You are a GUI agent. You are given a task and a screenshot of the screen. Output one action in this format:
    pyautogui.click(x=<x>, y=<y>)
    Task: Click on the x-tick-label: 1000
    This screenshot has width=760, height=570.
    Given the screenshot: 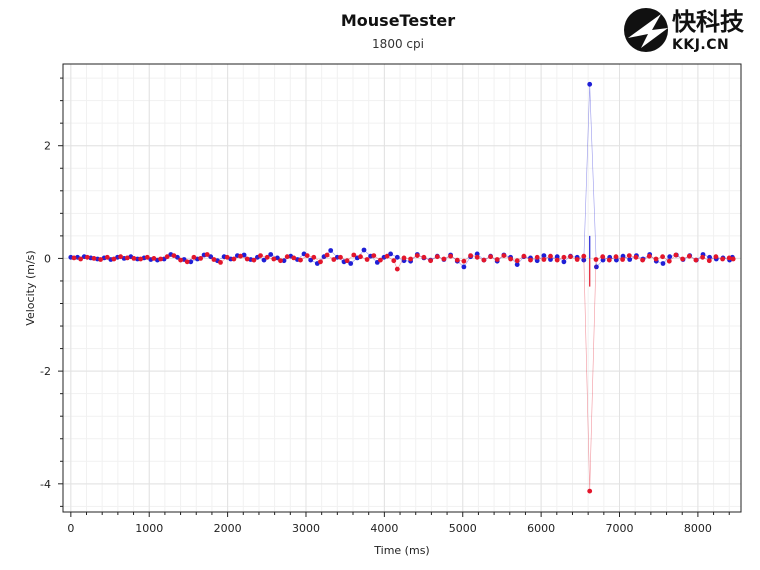 What is the action you would take?
    pyautogui.click(x=149, y=528)
    